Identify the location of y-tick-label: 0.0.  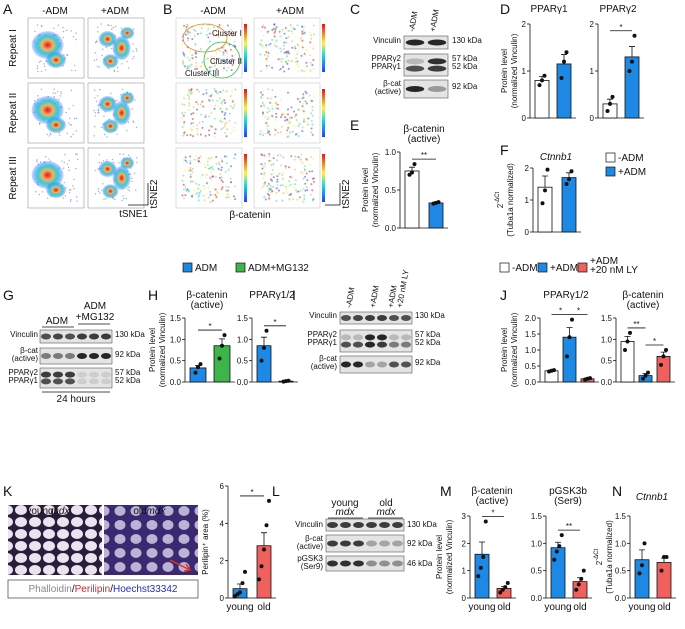
(537, 598).